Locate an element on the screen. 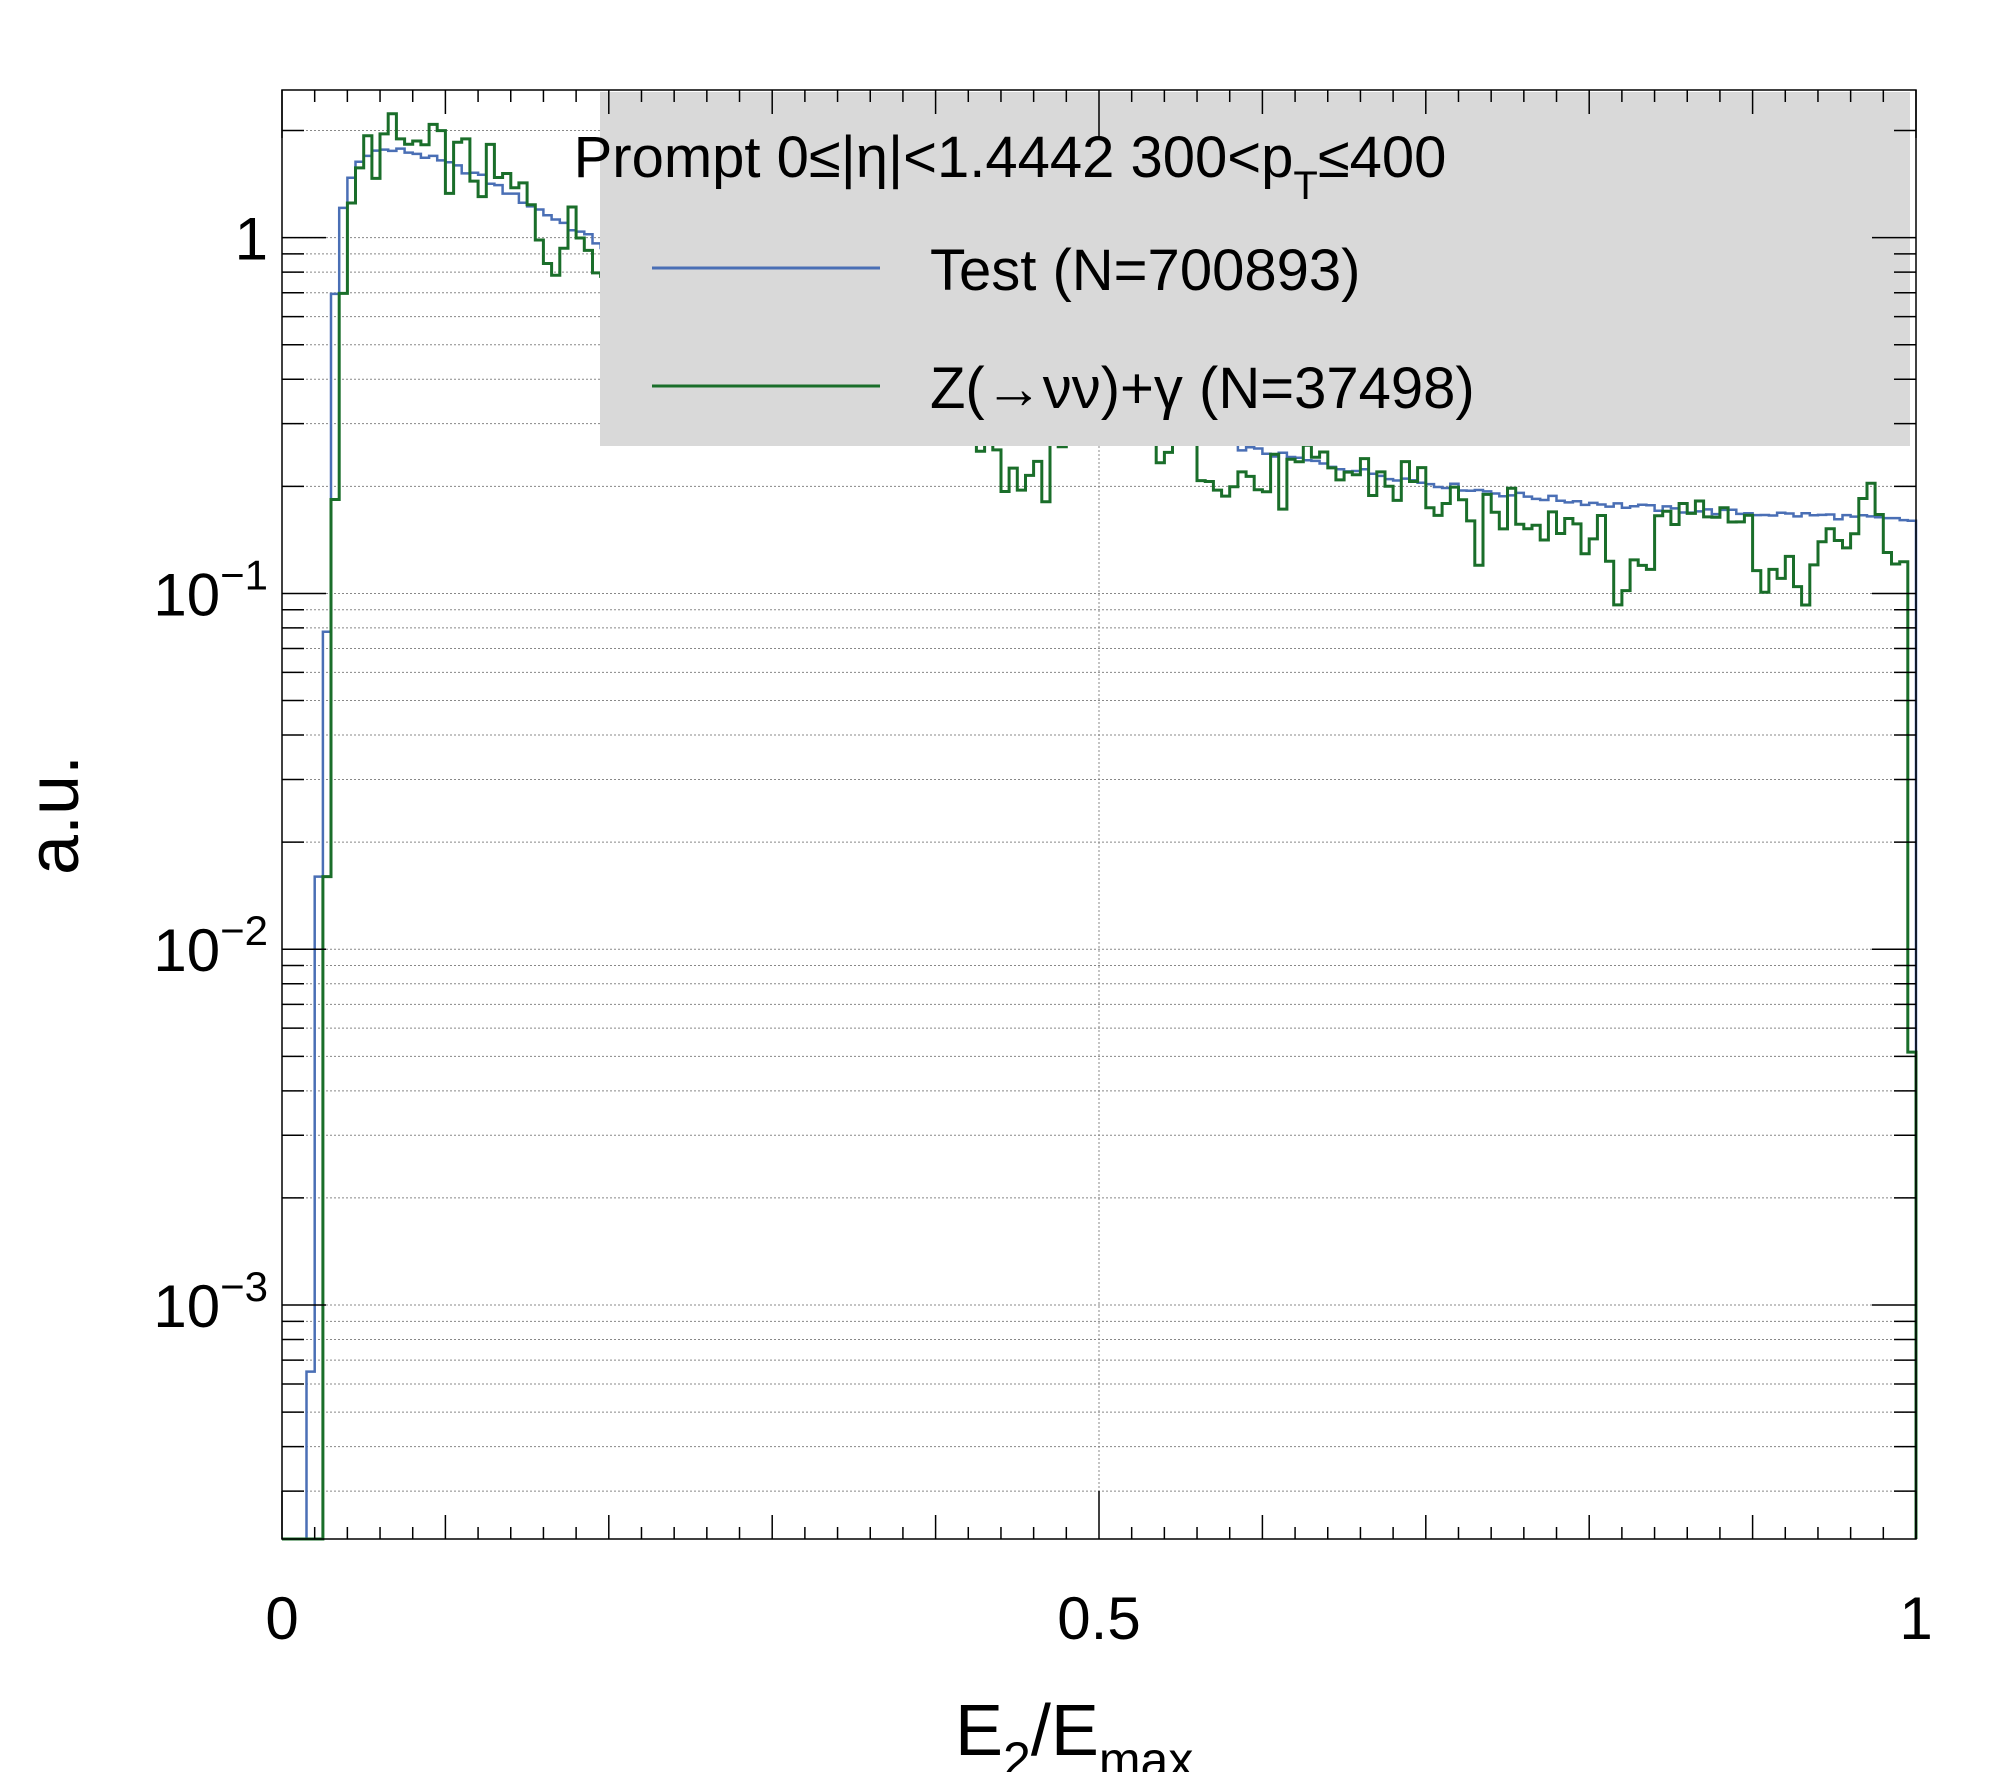 The image size is (1996, 1772). x-axis-title-sub1: 2 is located at coordinates (1017, 1752).